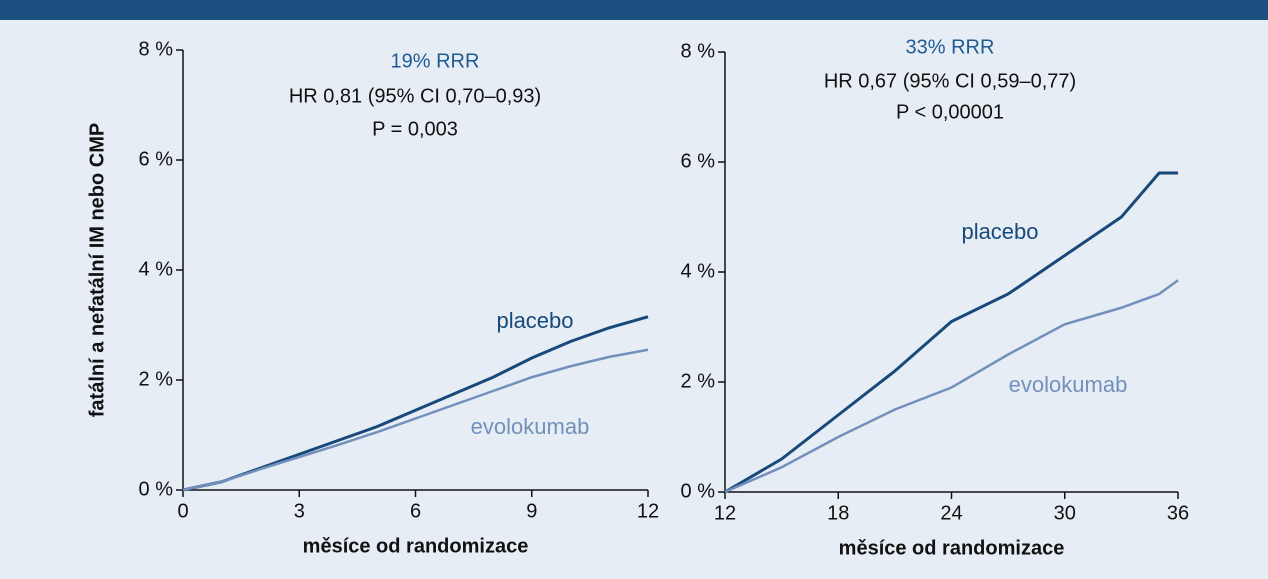 Image resolution: width=1268 pixels, height=579 pixels. What do you see at coordinates (634, 10) in the screenshot?
I see `top-band` at bounding box center [634, 10].